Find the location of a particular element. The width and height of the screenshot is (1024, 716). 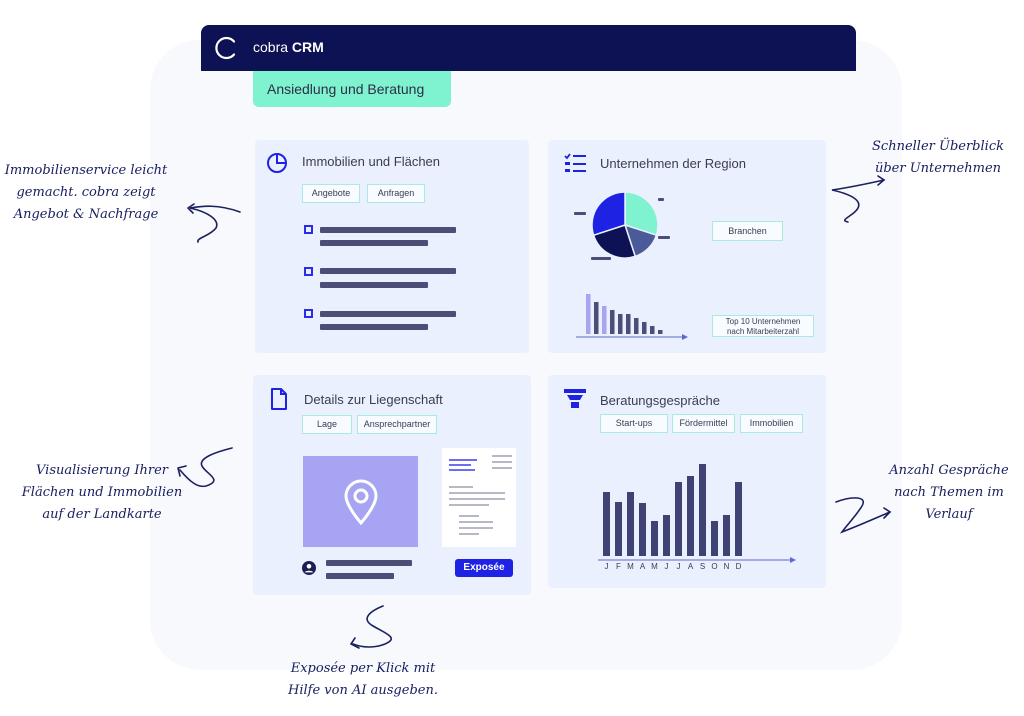

x-tick-label: S is located at coordinates (702, 566).